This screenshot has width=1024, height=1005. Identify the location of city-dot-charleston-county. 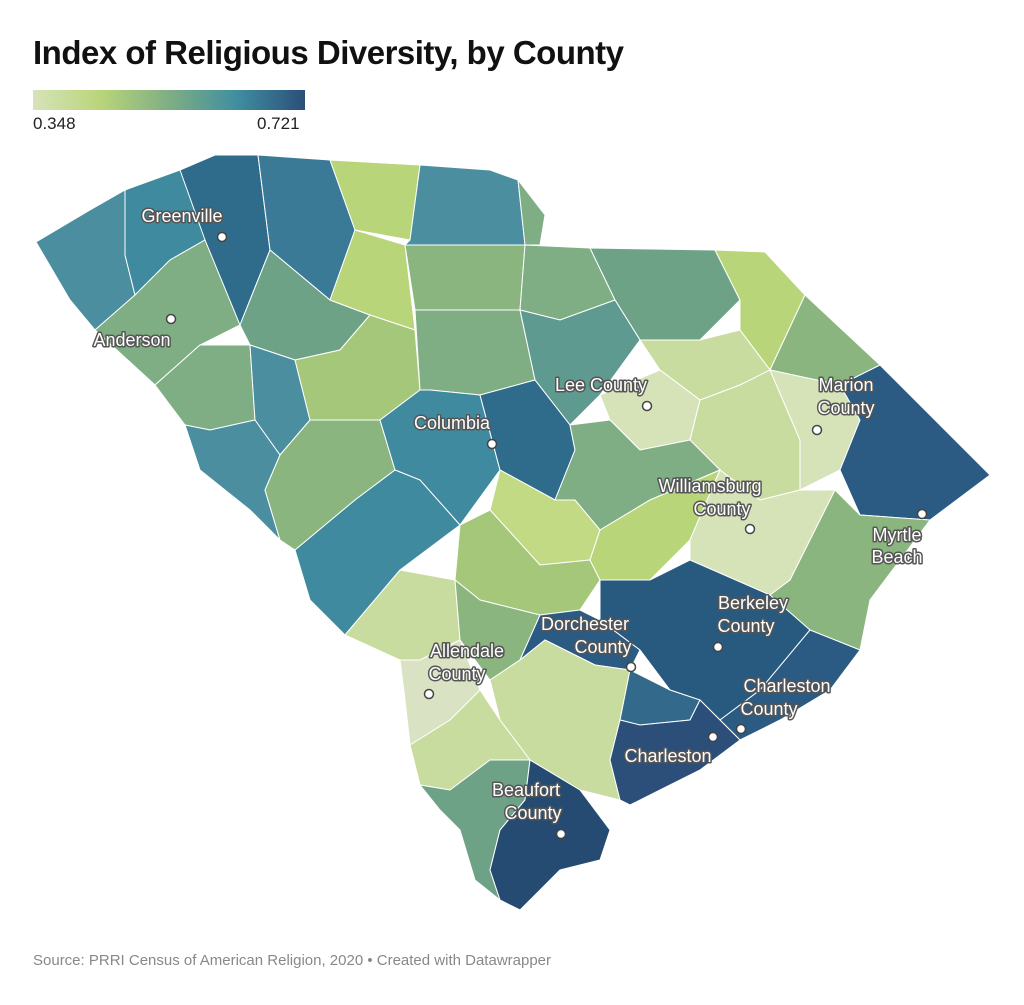
(741, 729).